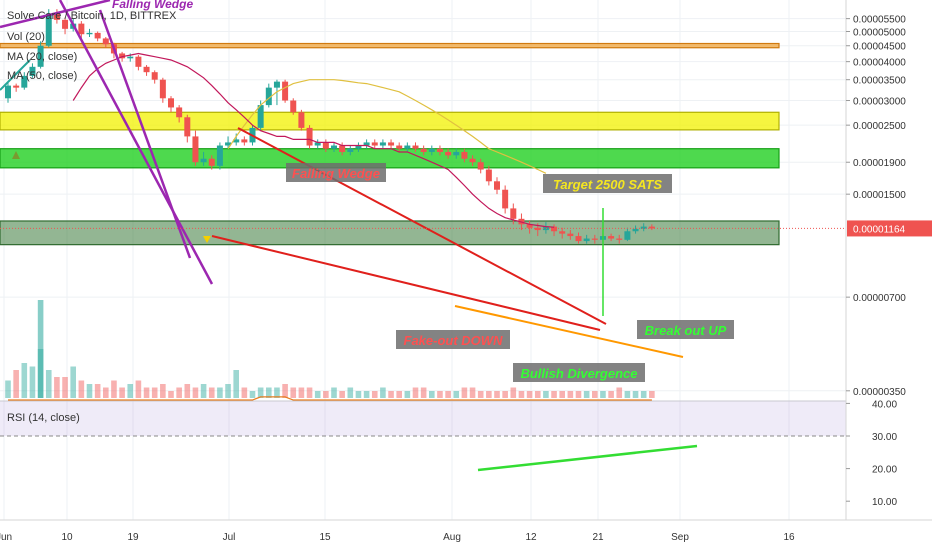 Image resolution: width=932 pixels, height=555 pixels. Describe the element at coordinates (42, 76) in the screenshot. I see `ma50-legend: MA (50, close)` at that location.